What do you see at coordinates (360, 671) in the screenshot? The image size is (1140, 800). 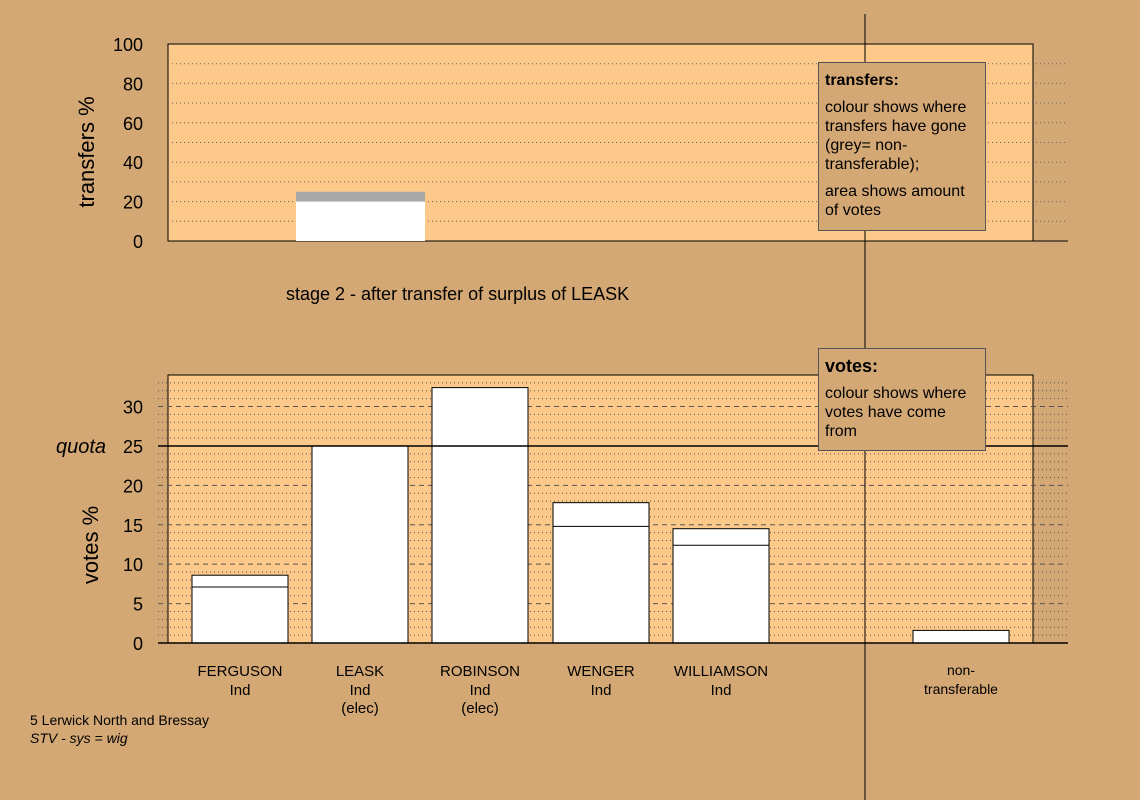 I see `candidate-name-label: LEASK` at bounding box center [360, 671].